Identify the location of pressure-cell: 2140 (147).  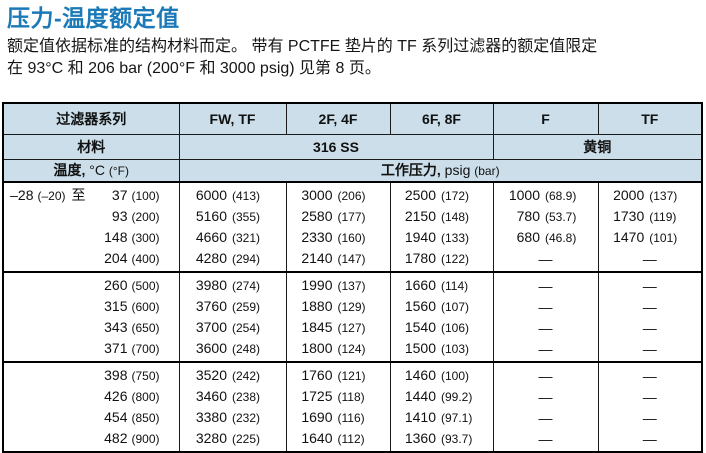
(338, 260).